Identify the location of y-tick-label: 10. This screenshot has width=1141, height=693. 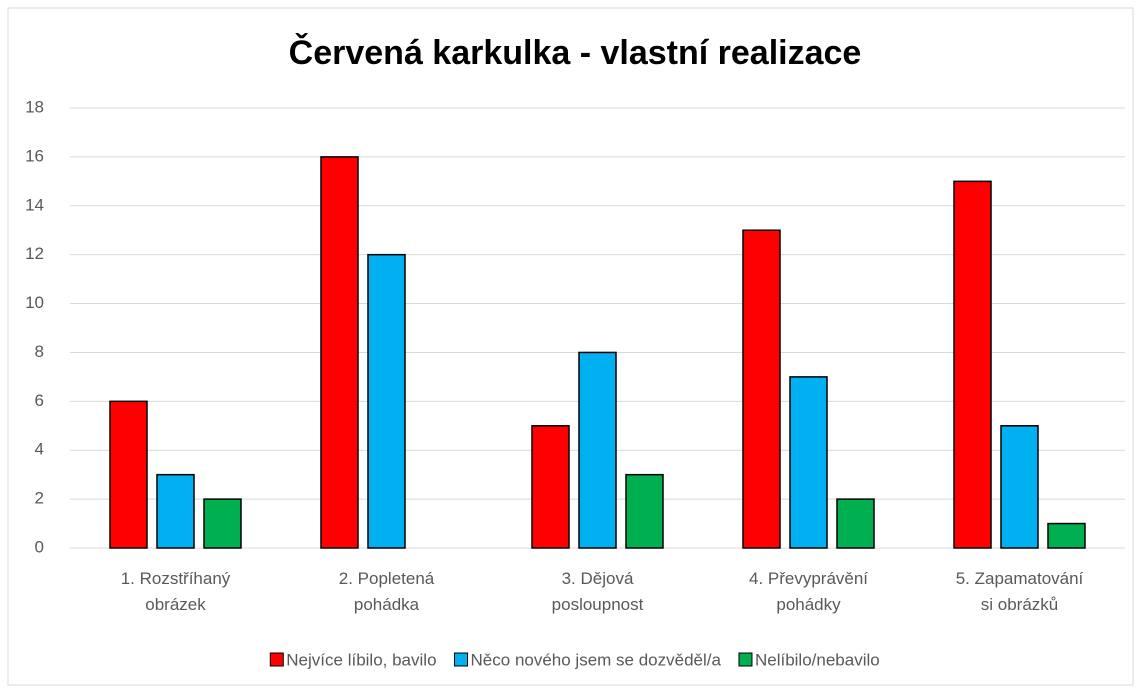
(34, 302).